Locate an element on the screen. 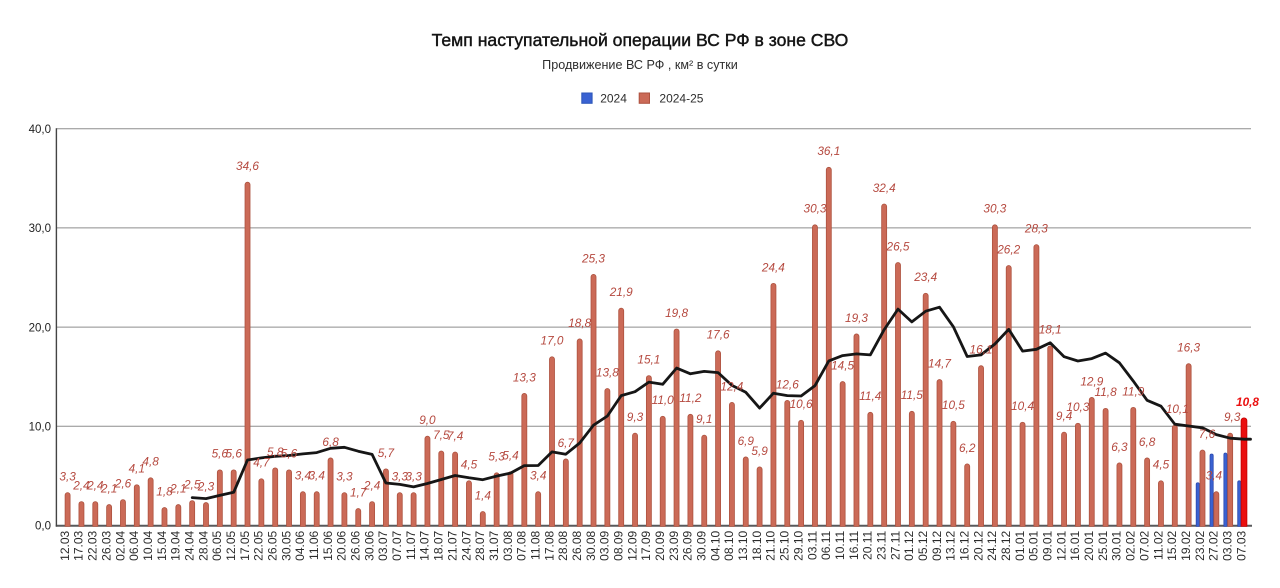  svg-text: 30.05 is located at coordinates (286, 545).